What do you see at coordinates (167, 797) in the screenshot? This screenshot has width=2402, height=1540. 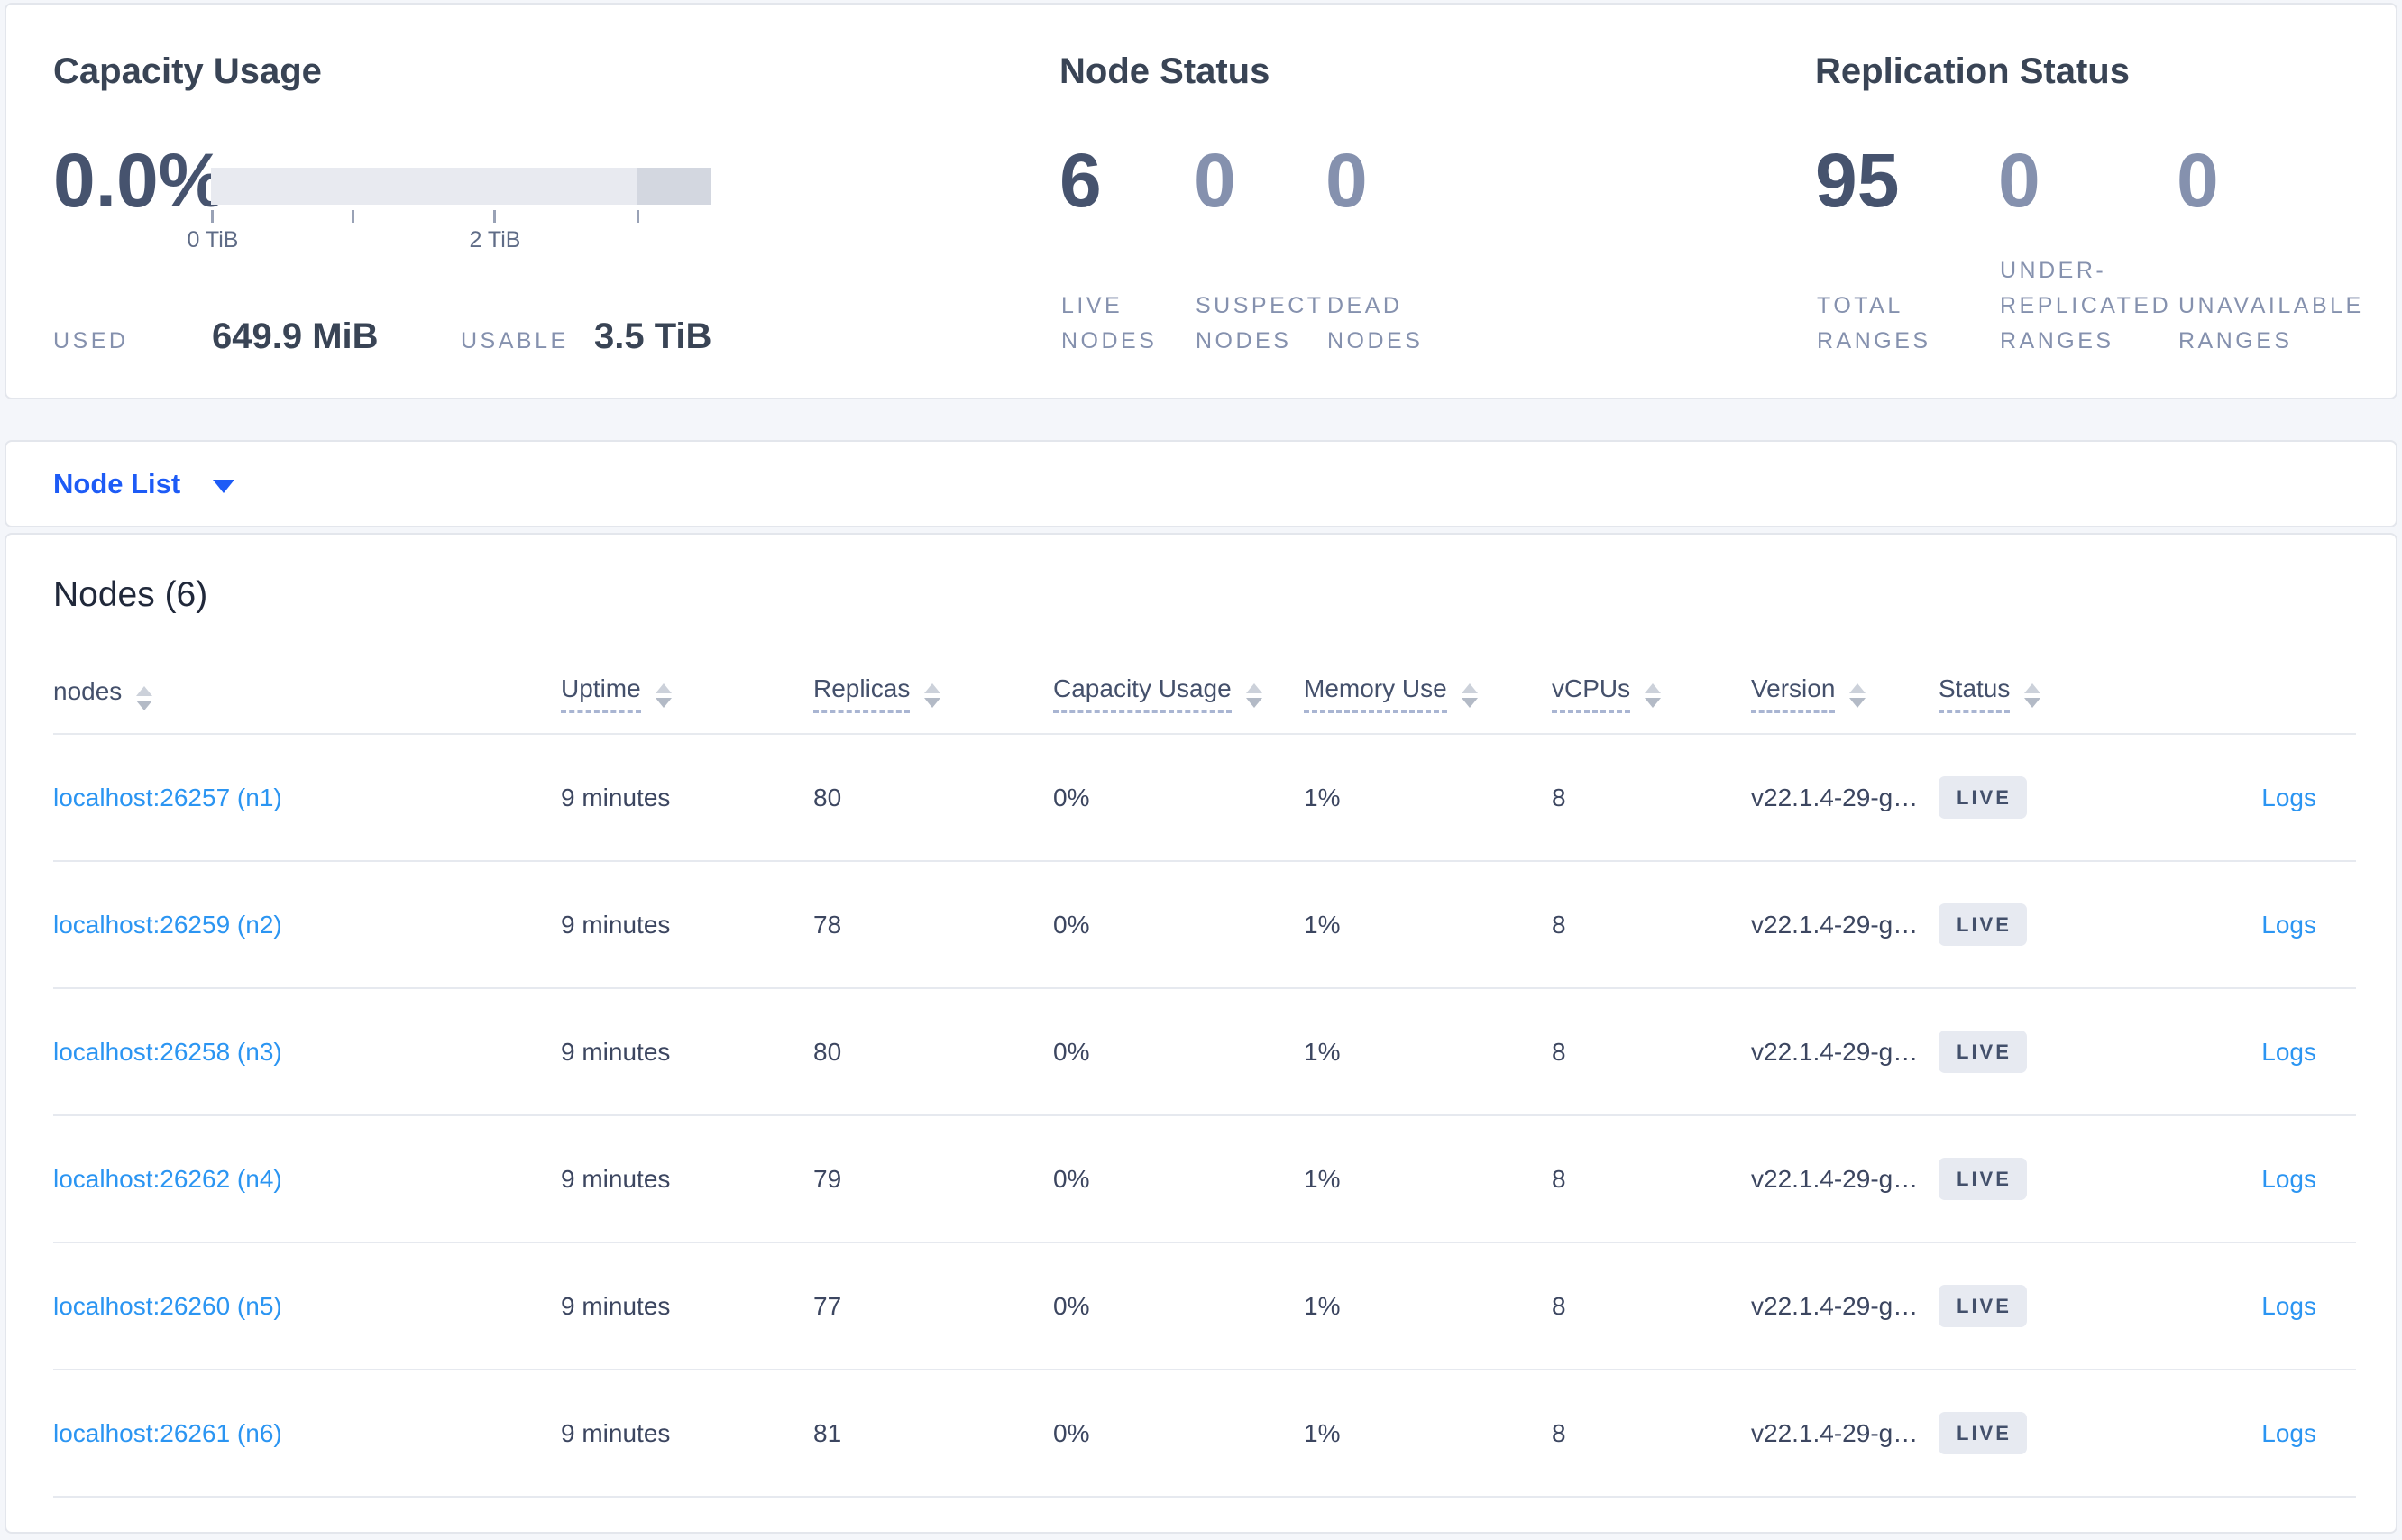 I see `node-link: localhost:26257 (n1)` at bounding box center [167, 797].